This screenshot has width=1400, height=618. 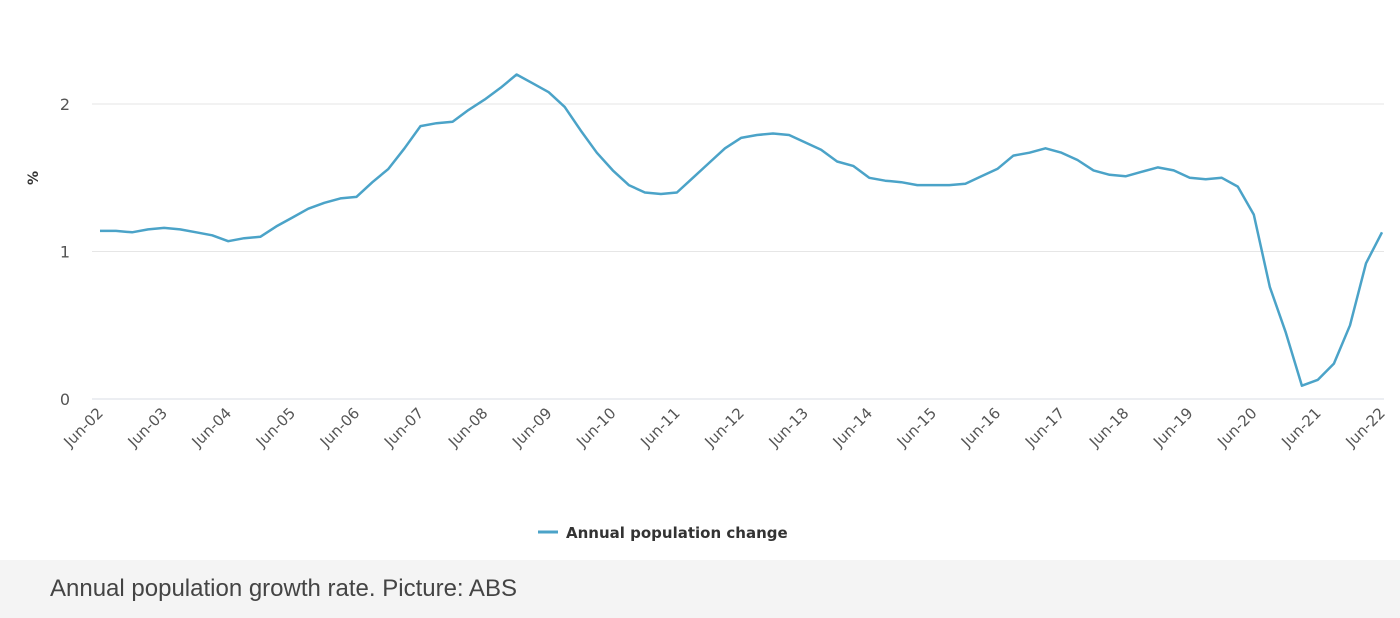 What do you see at coordinates (147, 427) in the screenshot?
I see `x-tick-label: Jun-03` at bounding box center [147, 427].